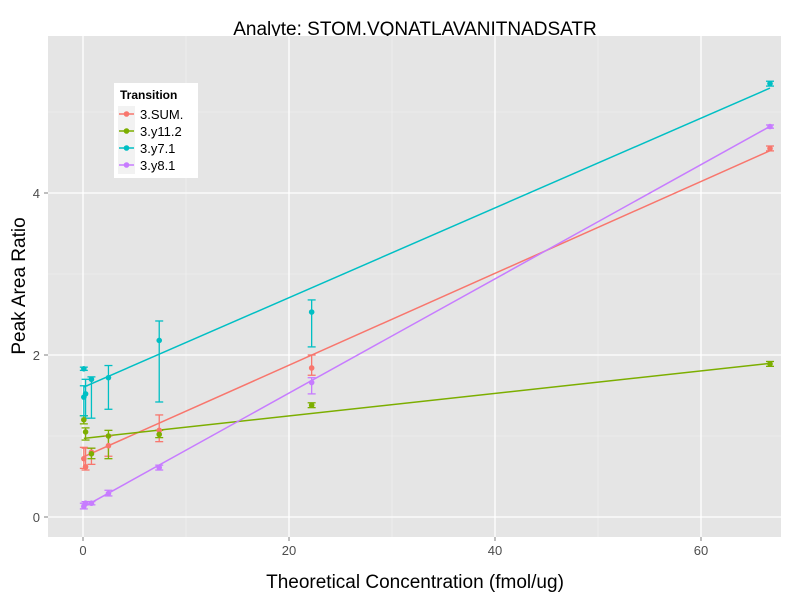  What do you see at coordinates (495, 550) in the screenshot?
I see `x-tick-label: 40` at bounding box center [495, 550].